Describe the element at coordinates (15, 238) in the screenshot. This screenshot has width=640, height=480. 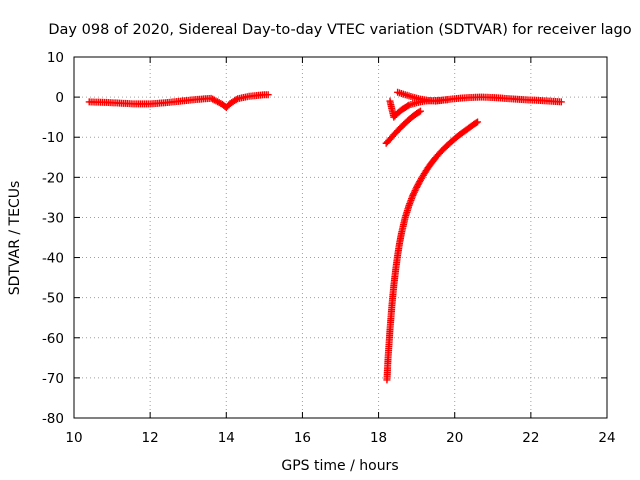
I see `y-axis-label: SDTVAR / TECUs` at that location.